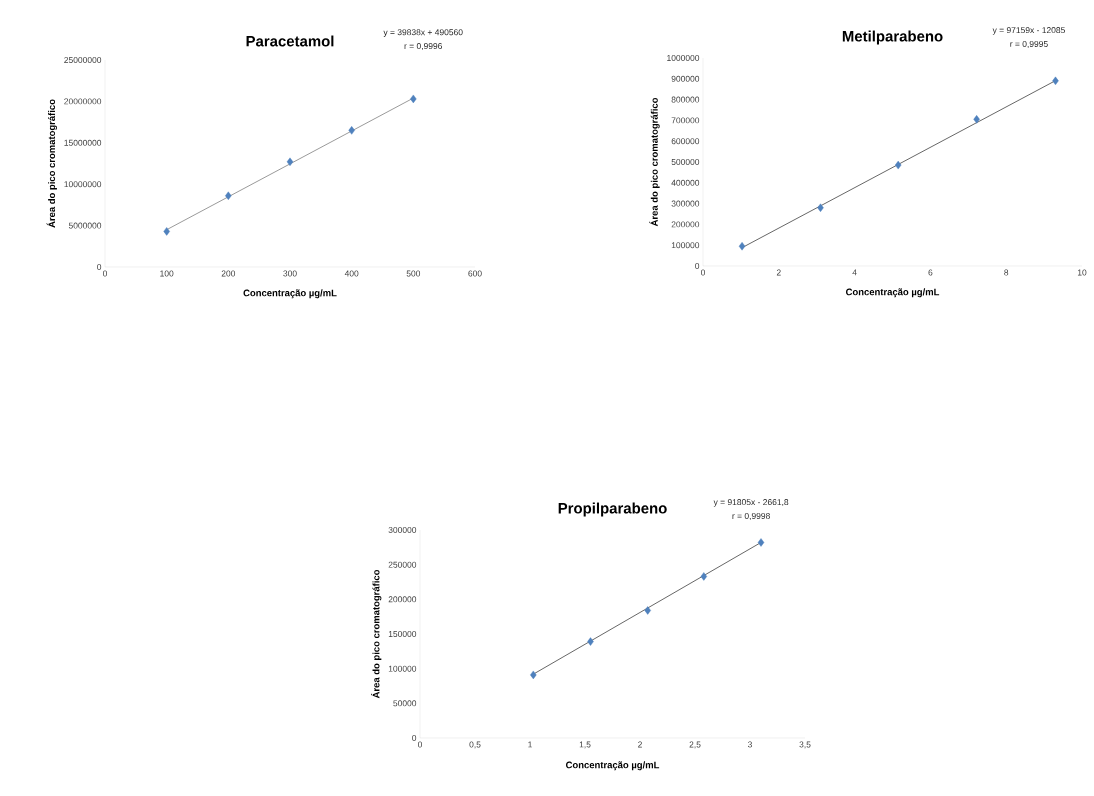  What do you see at coordinates (83, 59) in the screenshot?
I see `y-tick-label: 25000000` at bounding box center [83, 59].